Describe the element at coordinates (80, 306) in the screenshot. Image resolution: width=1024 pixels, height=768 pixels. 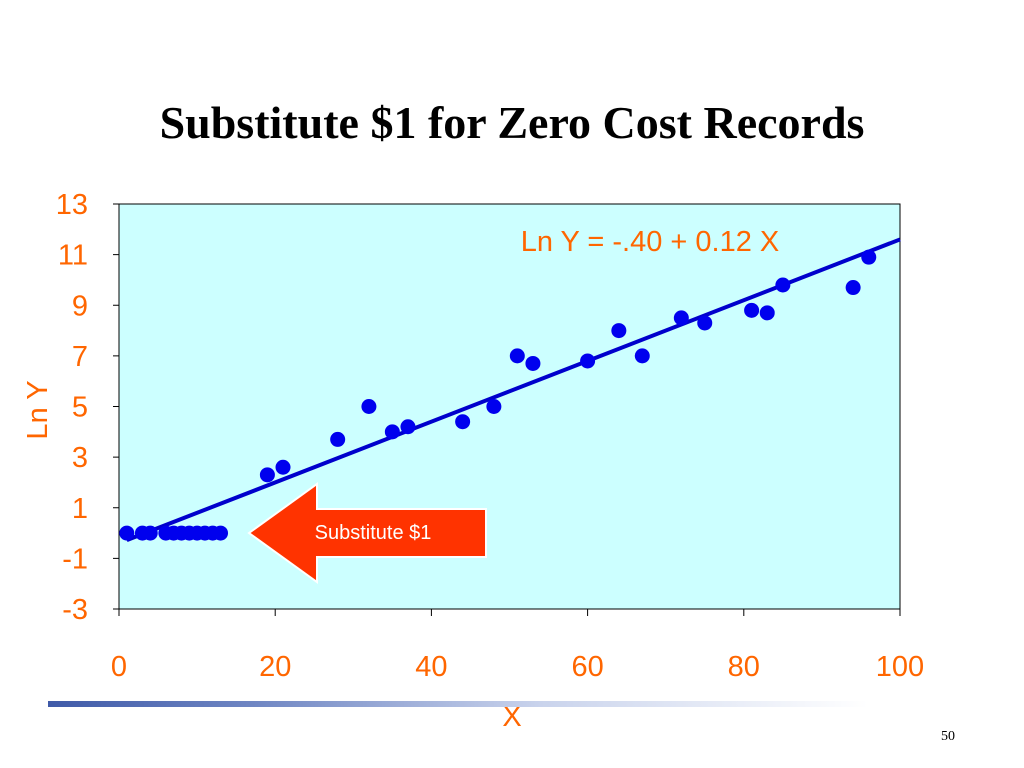
I see `y-tick-label: 9` at that location.